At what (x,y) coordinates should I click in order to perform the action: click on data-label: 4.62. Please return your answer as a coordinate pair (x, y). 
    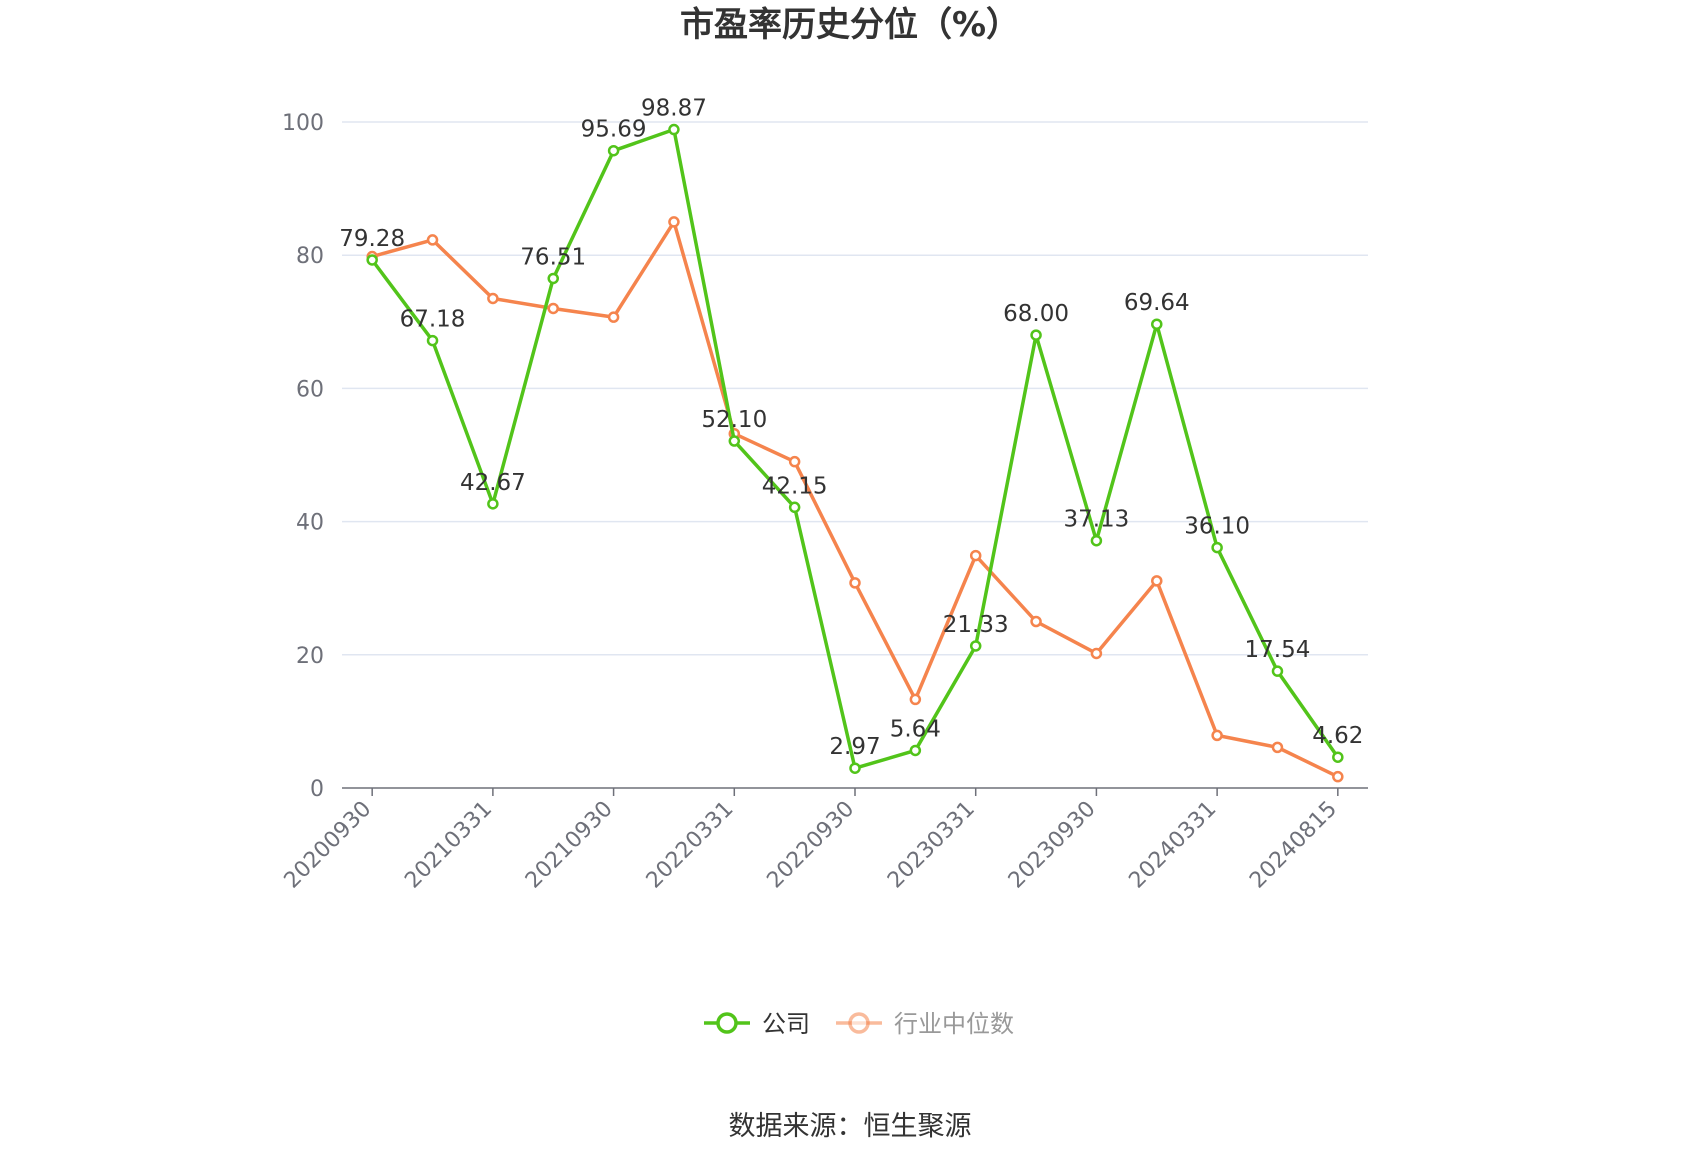
    Looking at the image, I should click on (1337, 736).